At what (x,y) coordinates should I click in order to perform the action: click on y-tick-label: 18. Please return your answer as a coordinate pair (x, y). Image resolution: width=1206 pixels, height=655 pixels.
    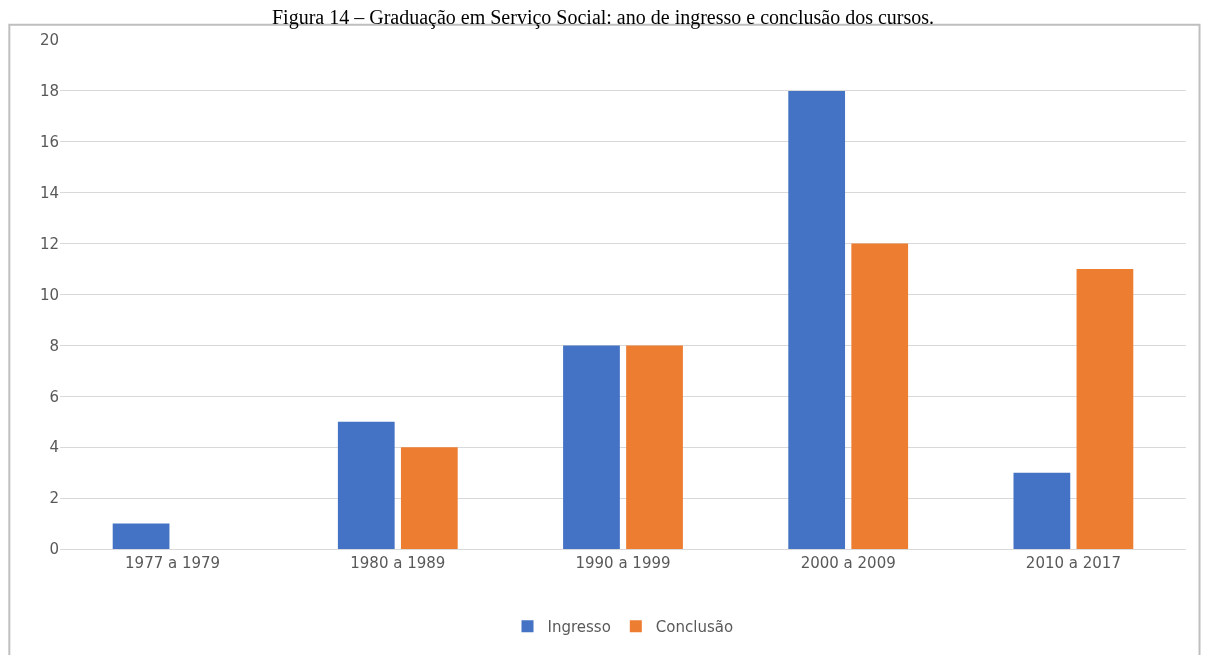
    Looking at the image, I should click on (49, 91).